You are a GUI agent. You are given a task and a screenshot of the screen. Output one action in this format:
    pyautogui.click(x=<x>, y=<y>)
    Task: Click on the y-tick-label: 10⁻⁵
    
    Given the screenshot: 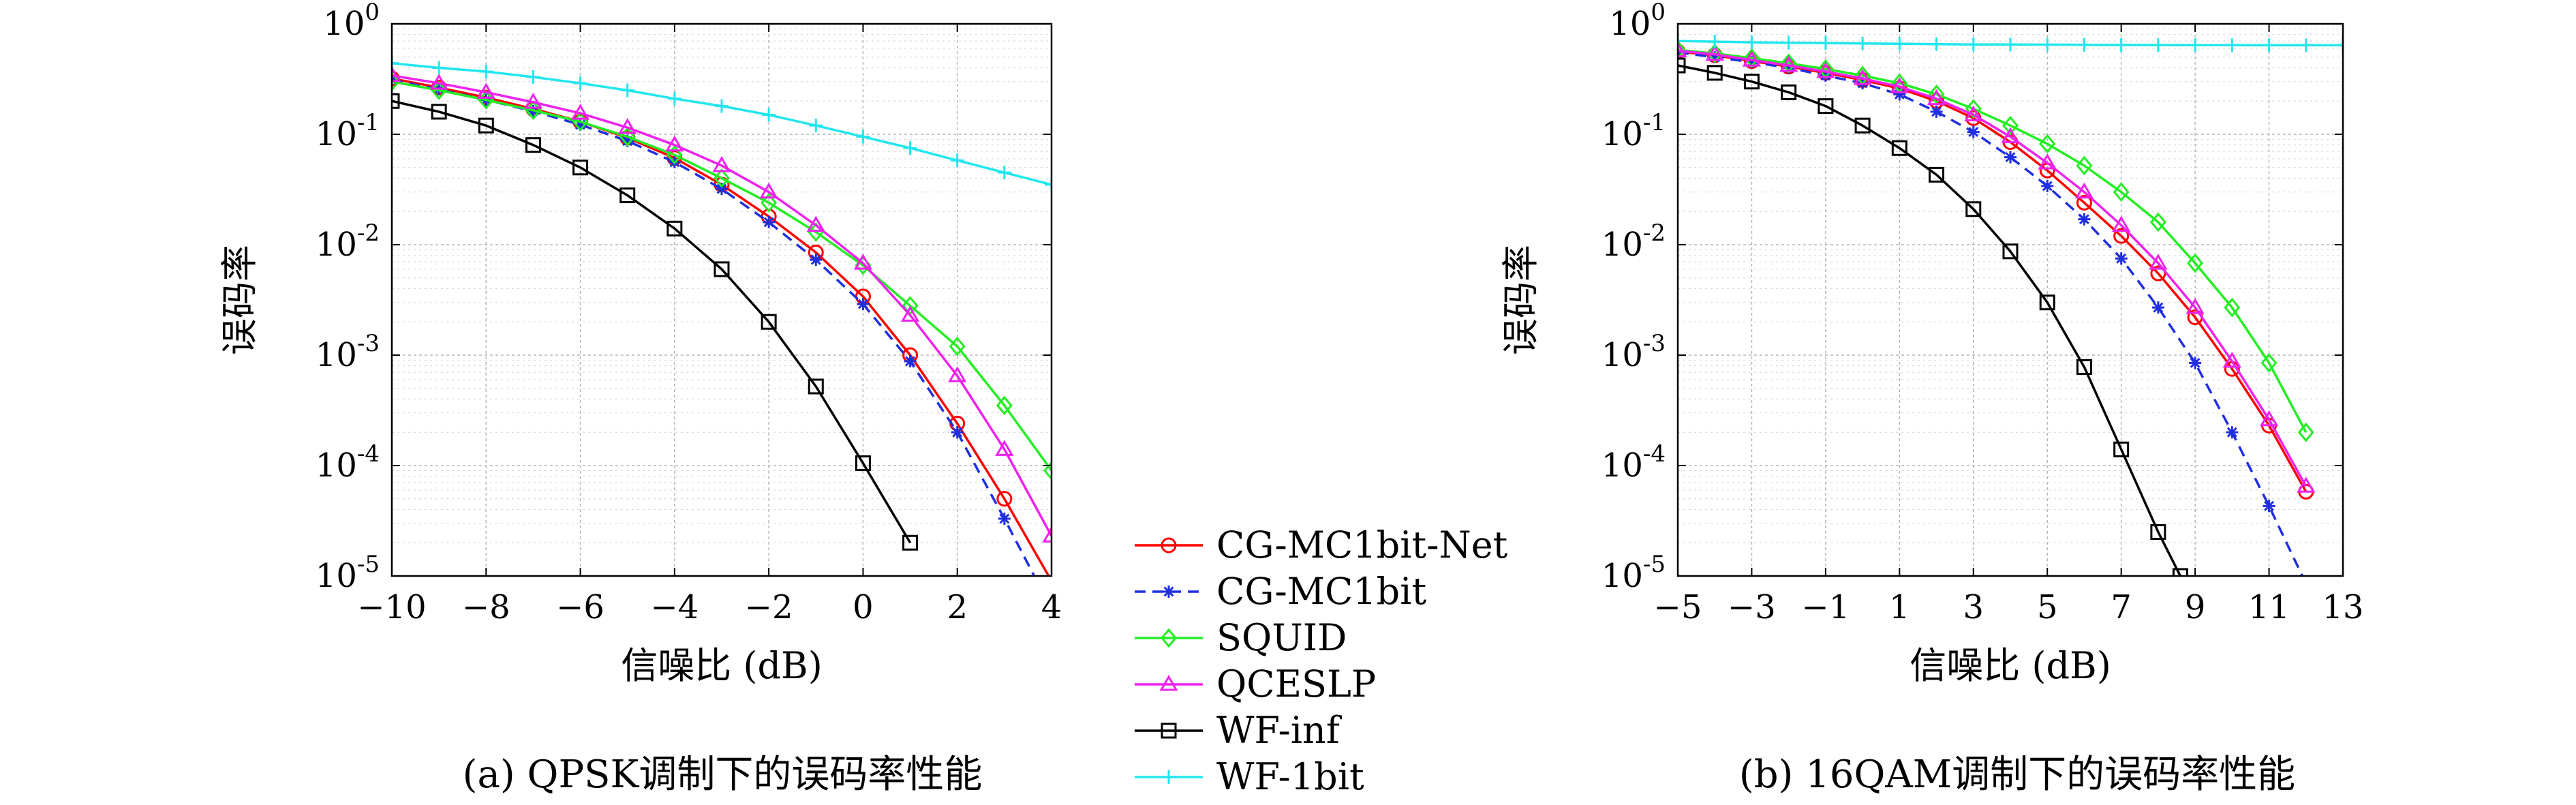 What is the action you would take?
    pyautogui.click(x=1633, y=573)
    